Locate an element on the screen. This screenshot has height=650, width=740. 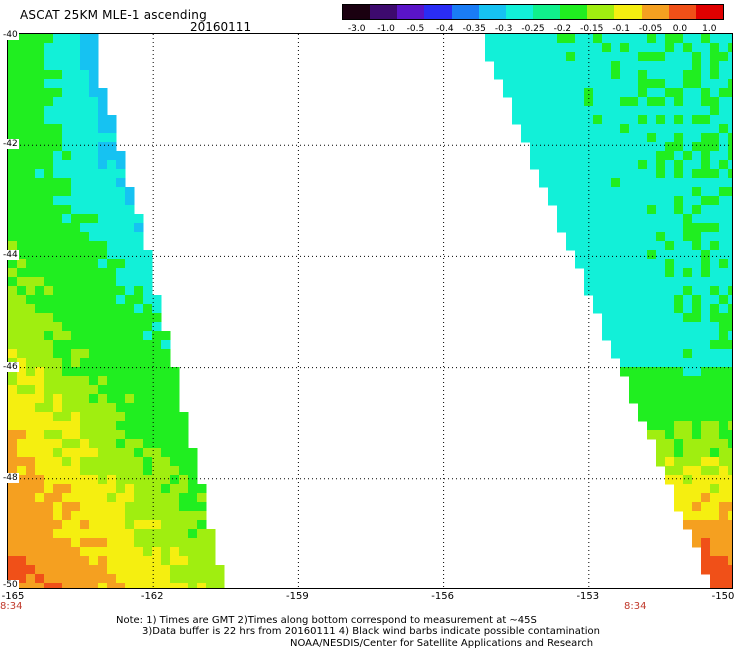
latitude-label: -50 is located at coordinates (10, 585).